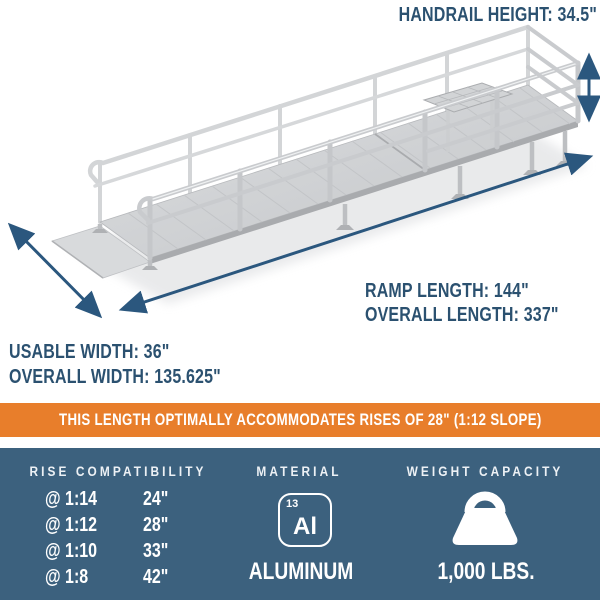  I want to click on handrail-height-label: HANDRAIL HEIGHT: 34.5", so click(497, 15).